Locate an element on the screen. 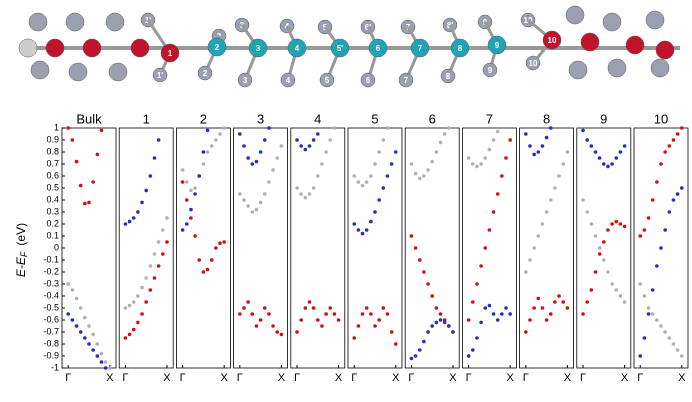 This screenshot has height=402, width=692. atom-label: 8 is located at coordinates (460, 48).